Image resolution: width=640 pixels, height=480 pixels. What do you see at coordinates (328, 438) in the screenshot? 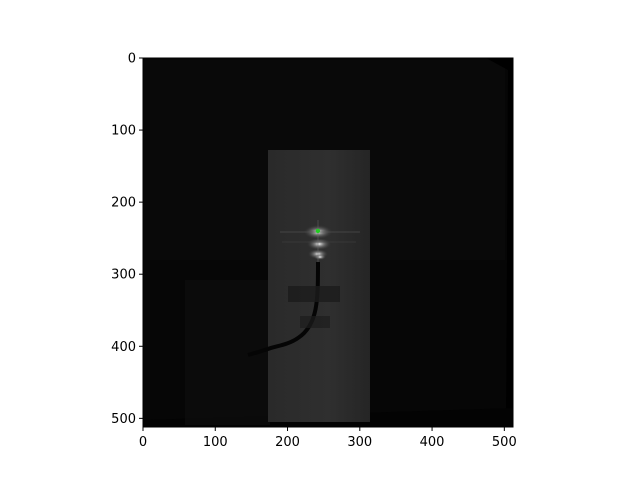
I see `x-axis: 0 100 200 300 400 500` at bounding box center [328, 438].